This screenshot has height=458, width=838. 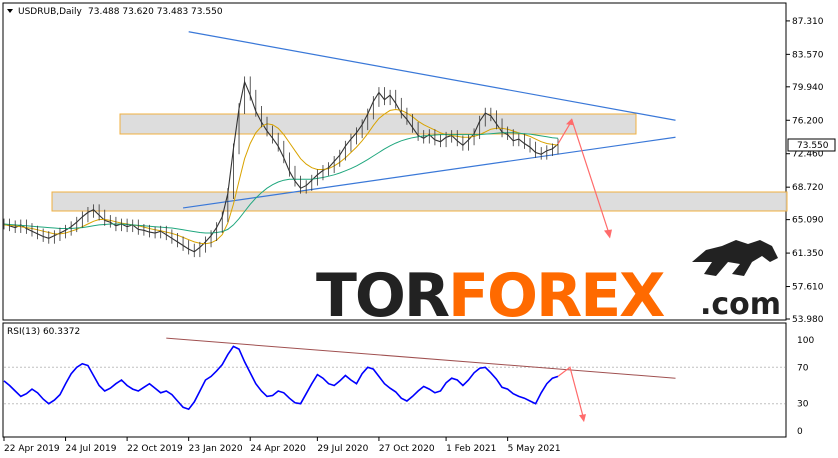 I want to click on support-zone, so click(x=419, y=201).